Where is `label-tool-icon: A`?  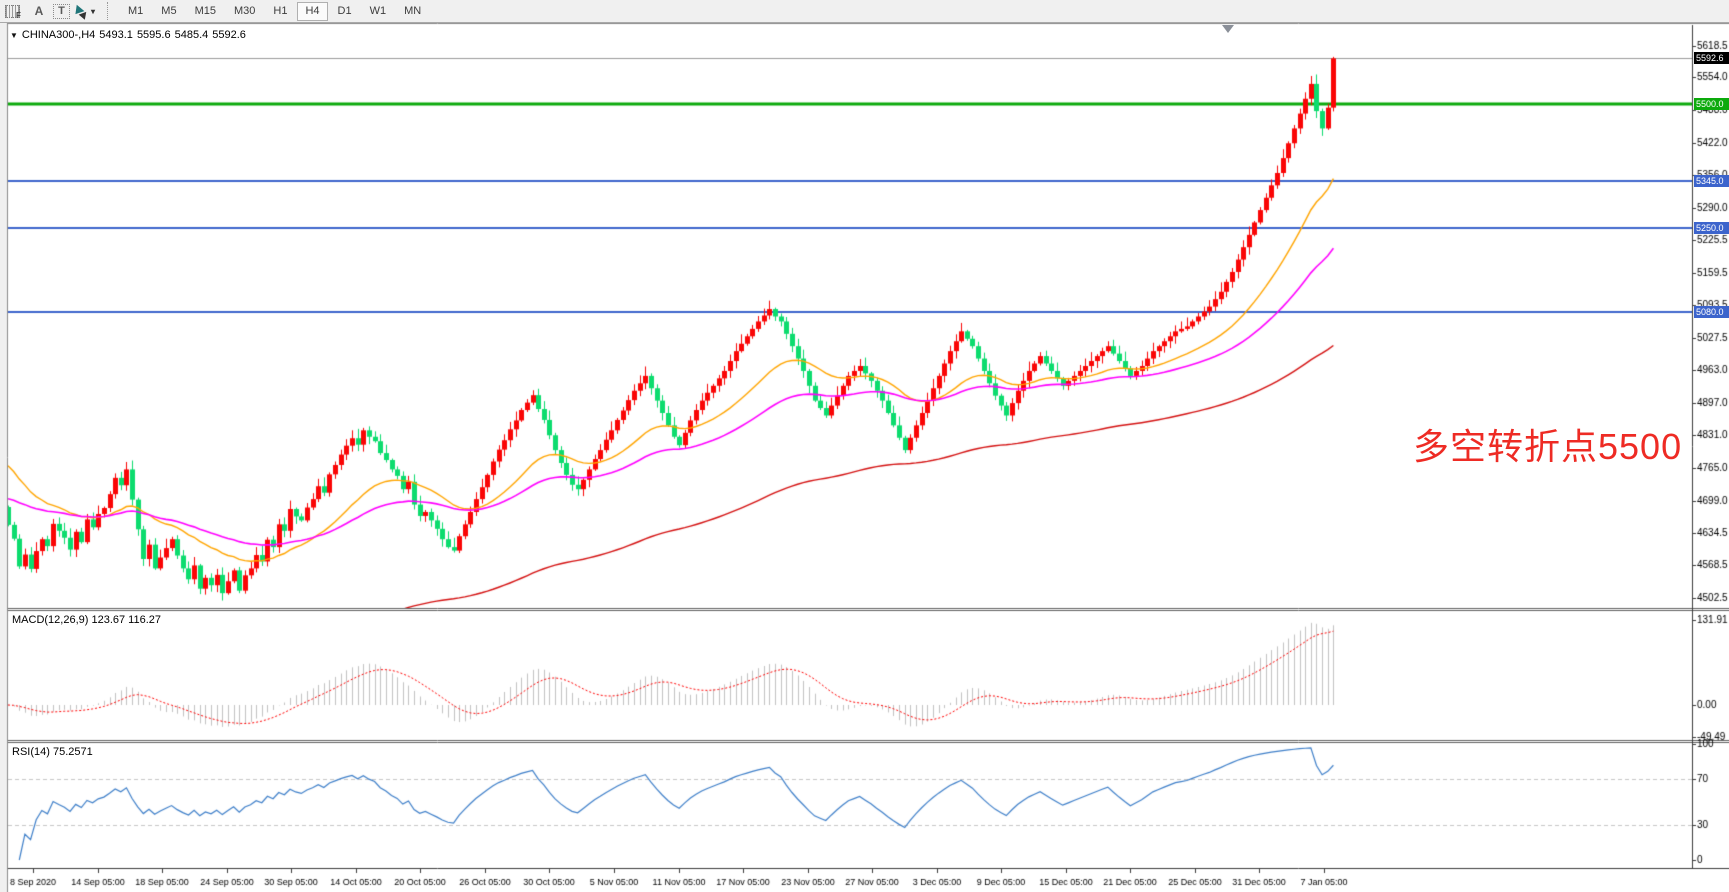 label-tool-icon: A is located at coordinates (39, 11).